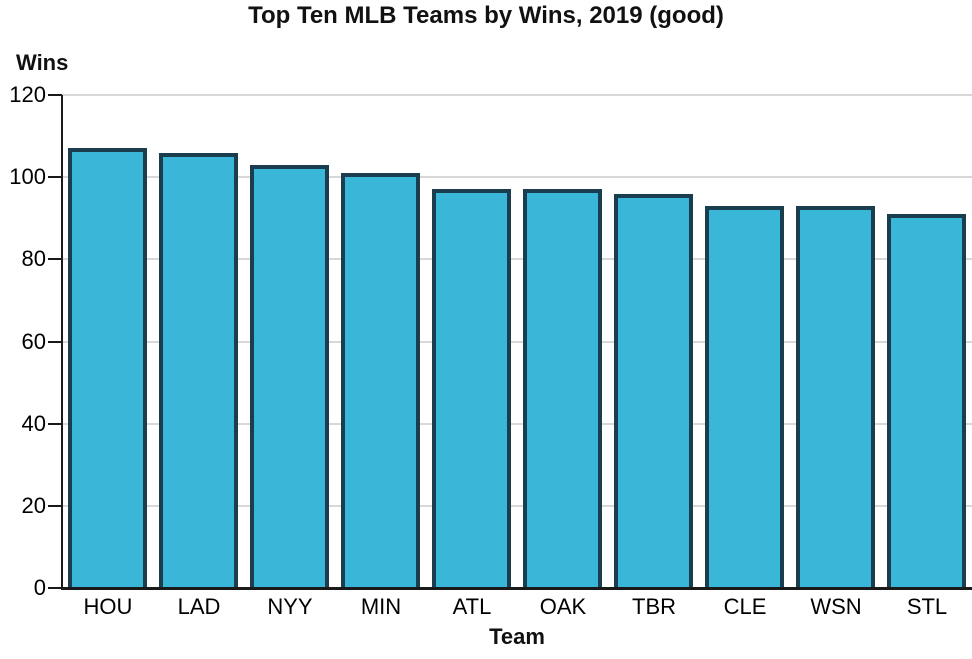 This screenshot has height=659, width=972. Describe the element at coordinates (471, 388) in the screenshot. I see `bar-ATL` at that location.